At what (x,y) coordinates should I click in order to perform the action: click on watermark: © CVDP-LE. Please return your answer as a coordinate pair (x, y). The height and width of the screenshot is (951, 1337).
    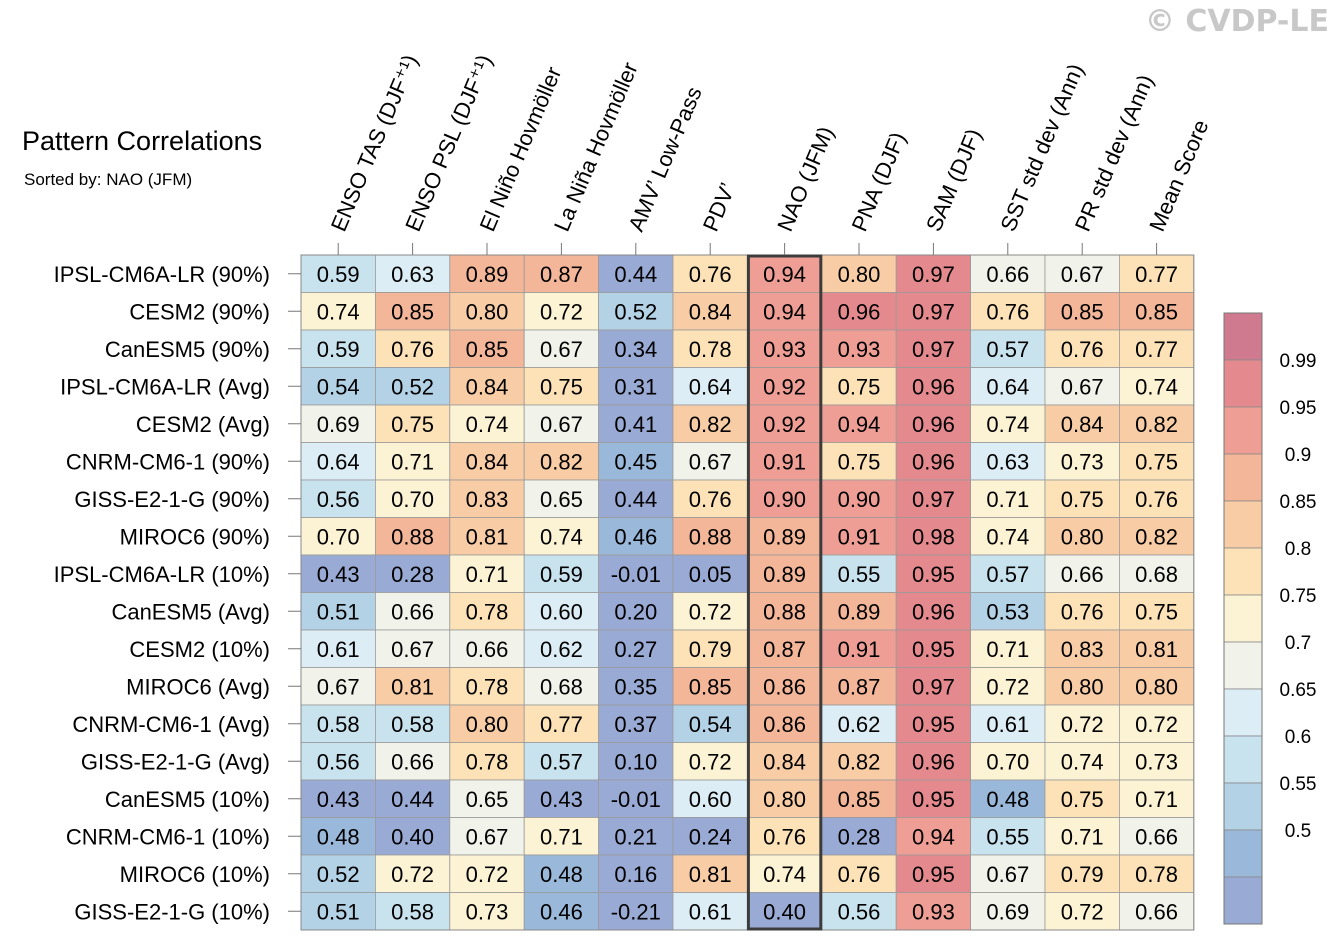
    Looking at the image, I should click on (1236, 21).